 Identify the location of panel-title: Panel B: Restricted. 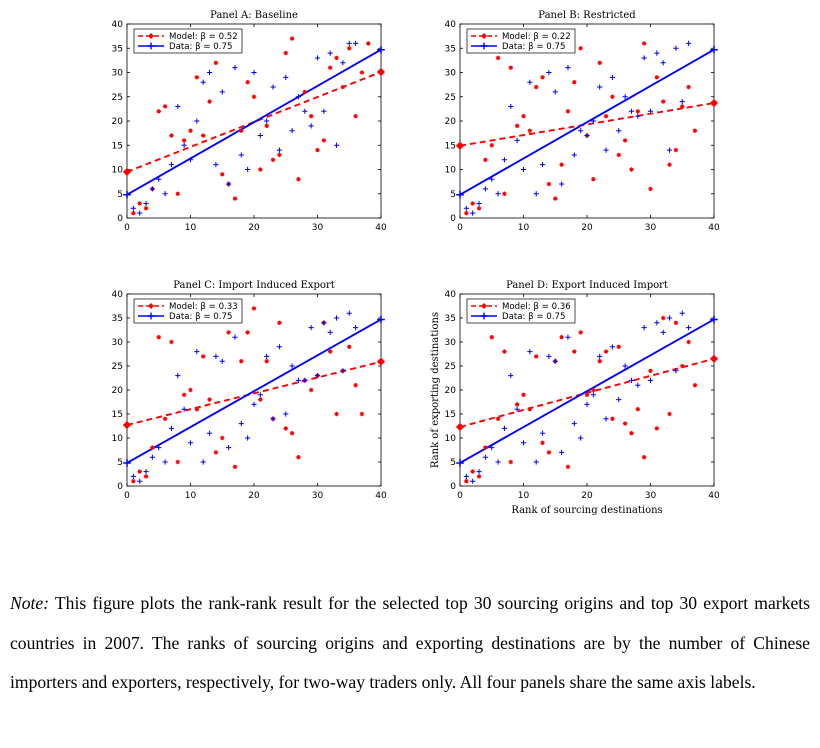
(587, 15).